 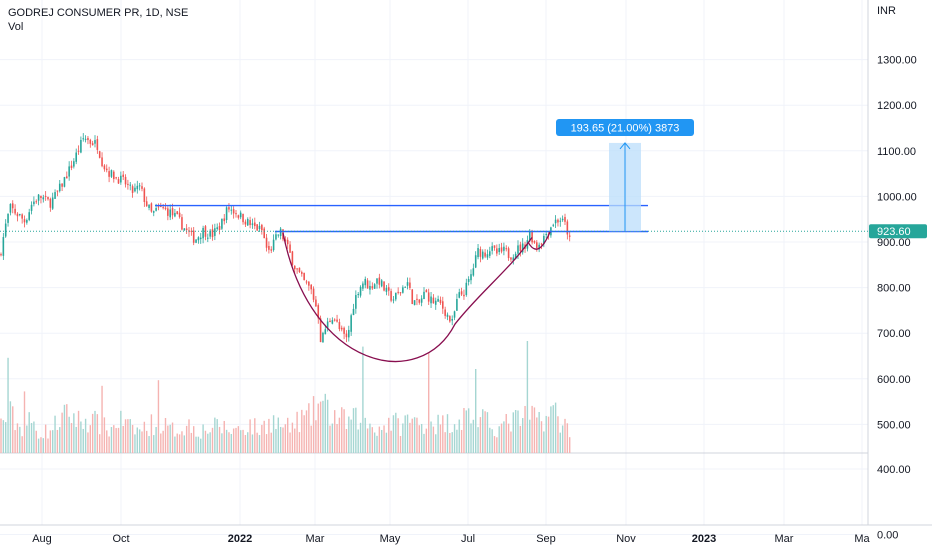 I want to click on time-axis: Aug Oct 2022 Mar May Jul Sep Nov 2023 Mar Ma, so click(x=451, y=539).